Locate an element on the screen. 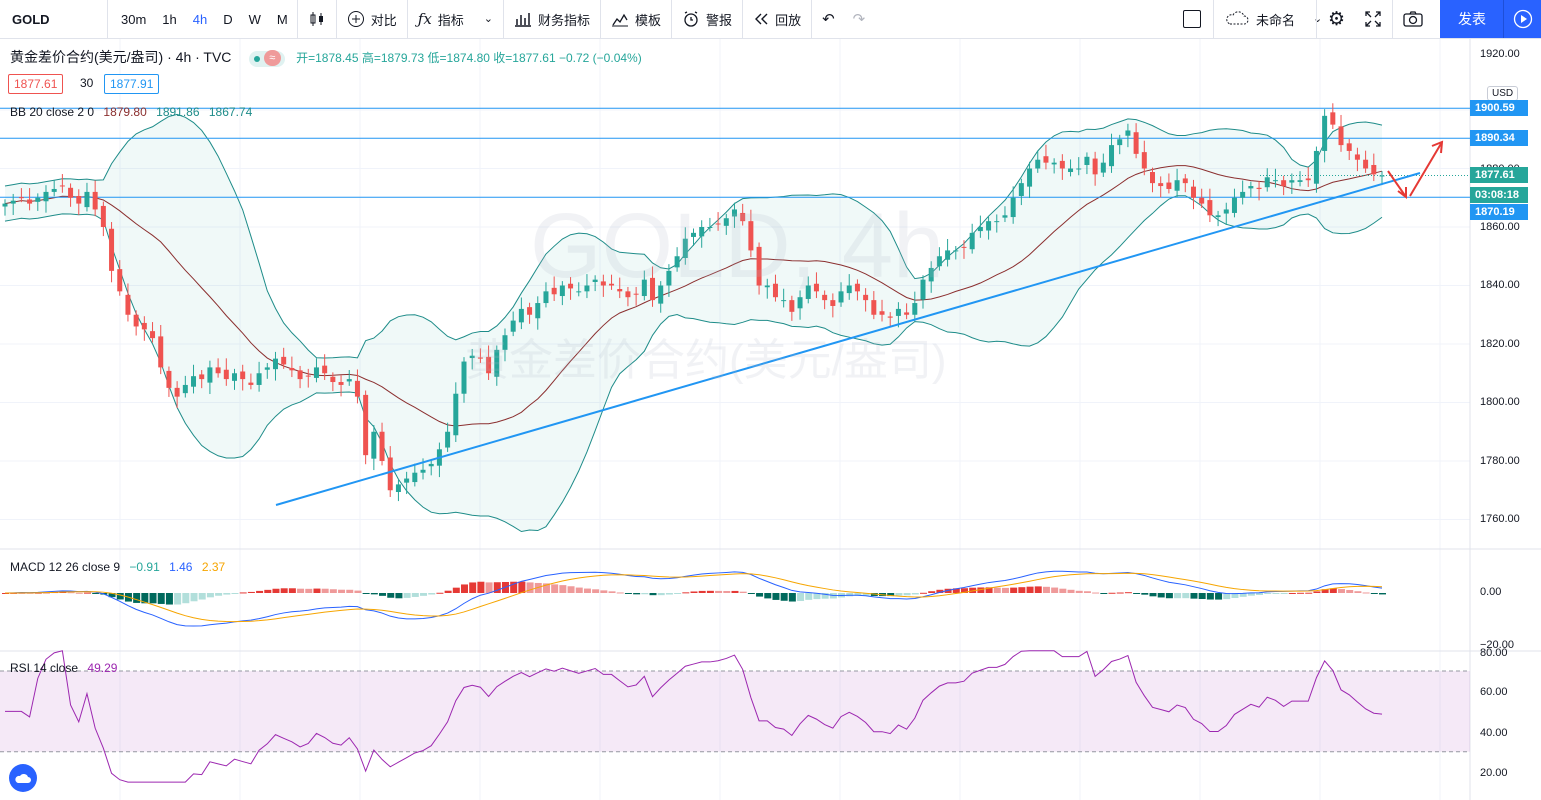 Image resolution: width=1541 pixels, height=800 pixels. undo-button: ↶ is located at coordinates (828, 19).